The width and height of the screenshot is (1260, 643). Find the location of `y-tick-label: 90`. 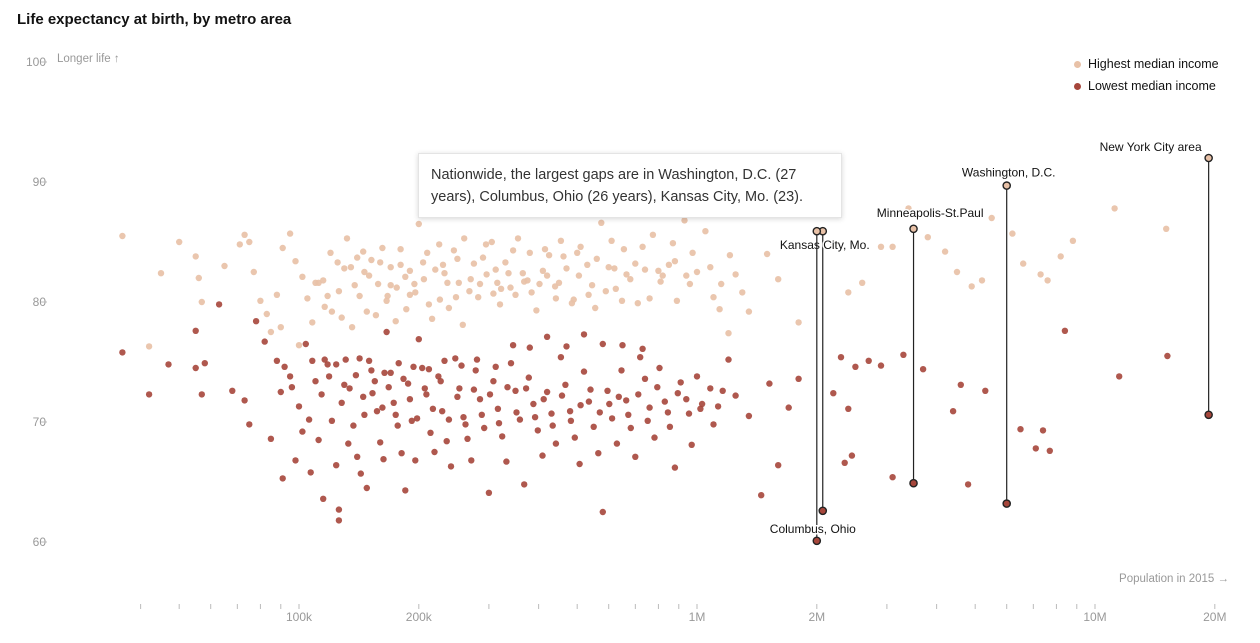

y-tick-label: 90 is located at coordinates (40, 182).